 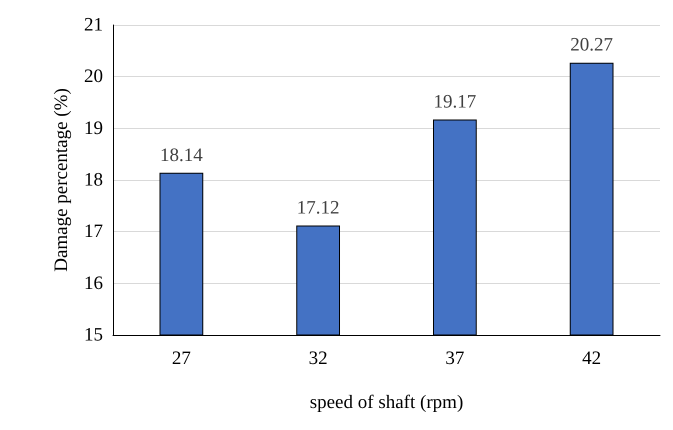 What do you see at coordinates (592, 358) in the screenshot?
I see `x-tick-label: 42` at bounding box center [592, 358].